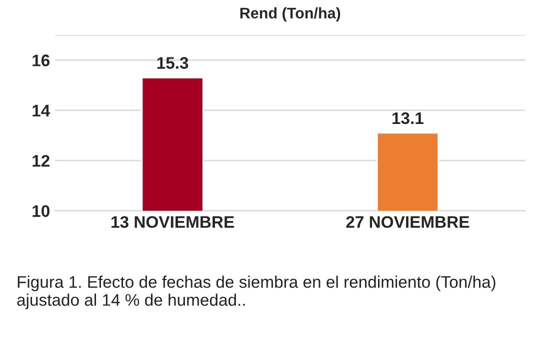  Describe the element at coordinates (172, 63) in the screenshot. I see `data-label: 15.3` at that location.